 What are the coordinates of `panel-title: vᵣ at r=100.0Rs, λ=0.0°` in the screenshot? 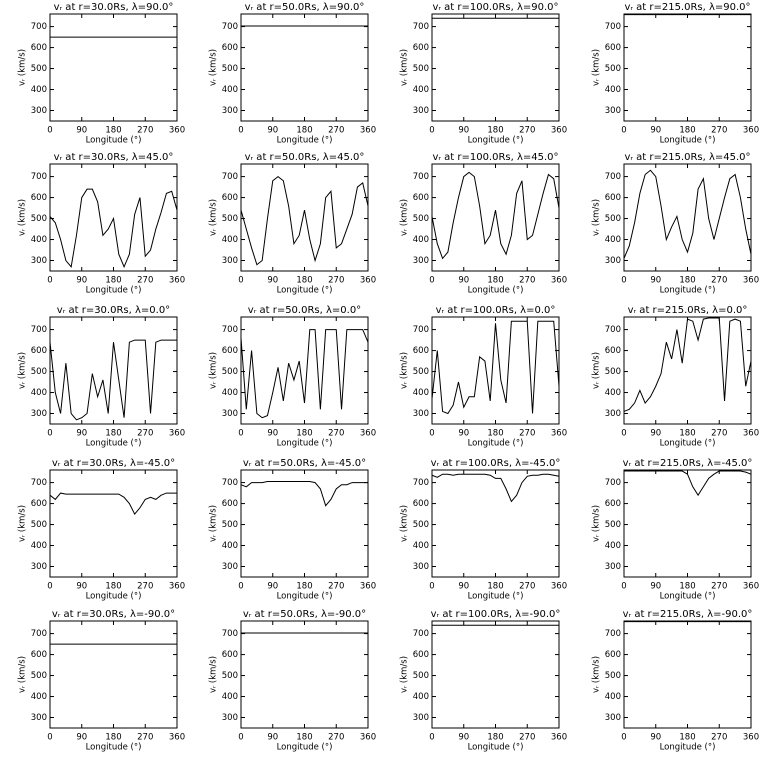 It's located at (496, 310).